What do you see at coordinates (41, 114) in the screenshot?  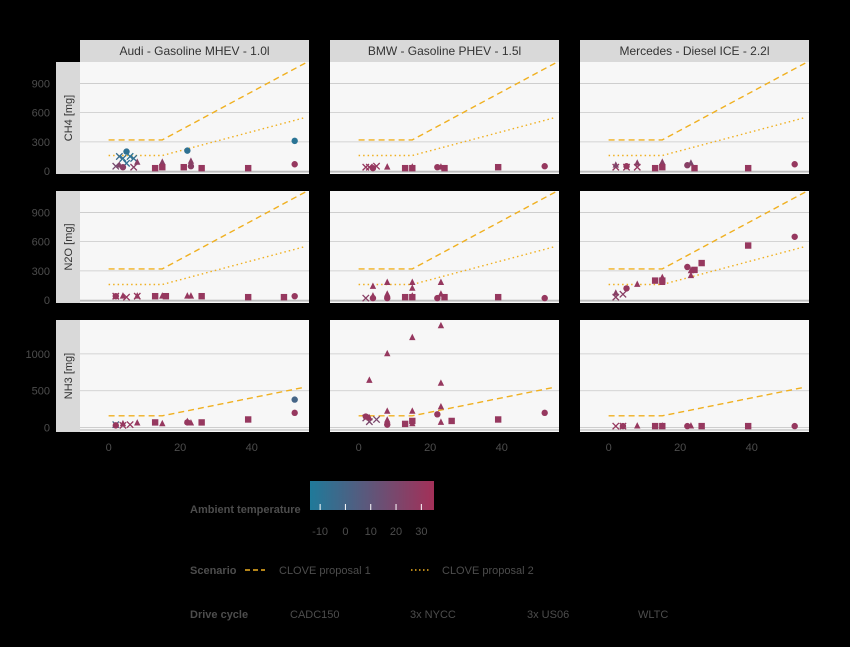 I see `y-tick-label: 600` at bounding box center [41, 114].